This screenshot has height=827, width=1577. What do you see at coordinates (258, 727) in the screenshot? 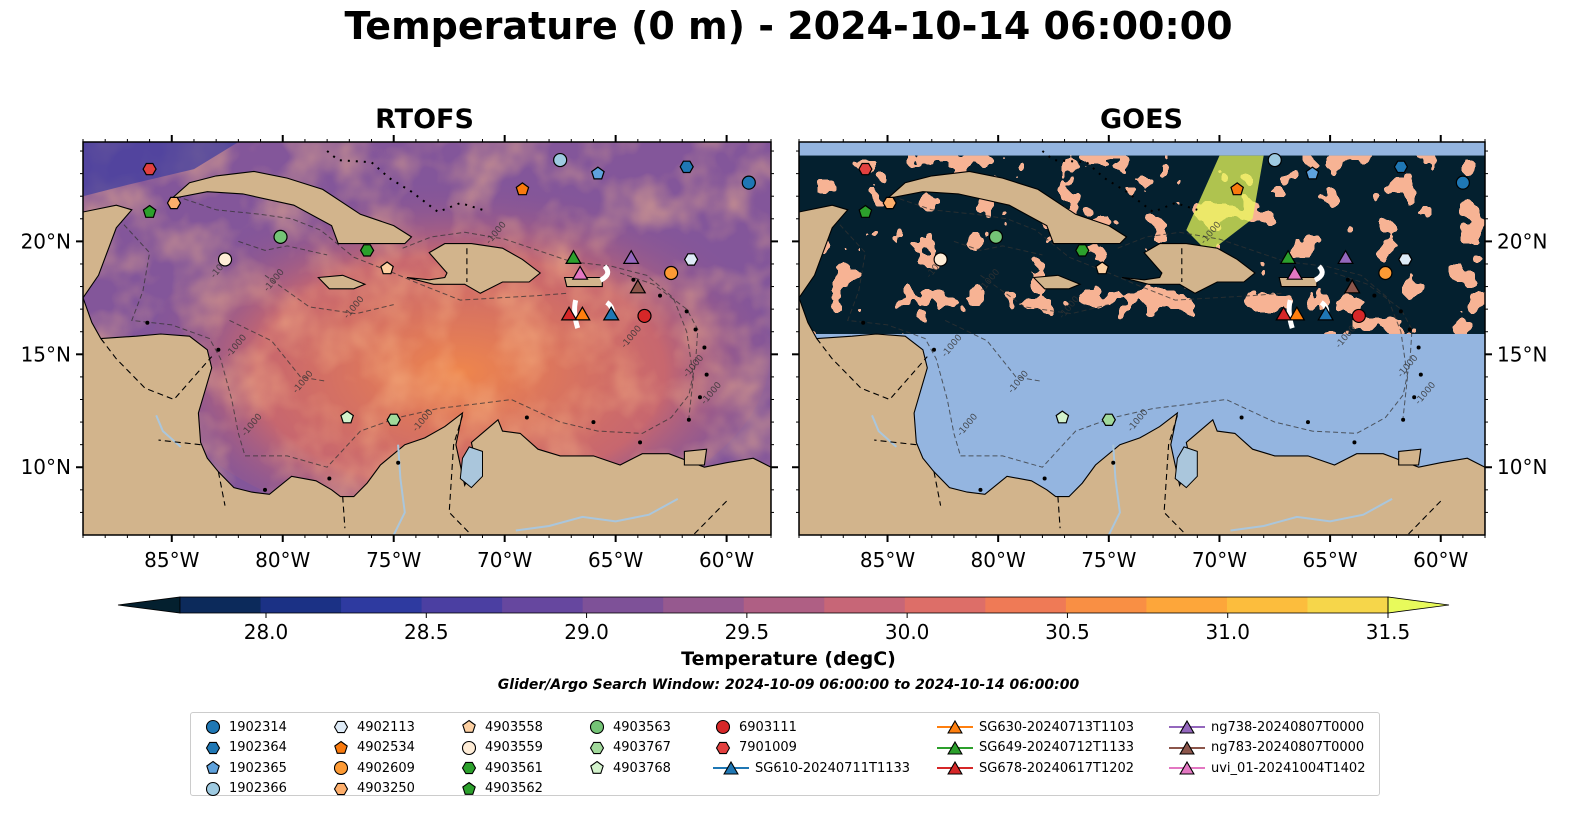
I see `legend-label: 1902314` at bounding box center [258, 727].